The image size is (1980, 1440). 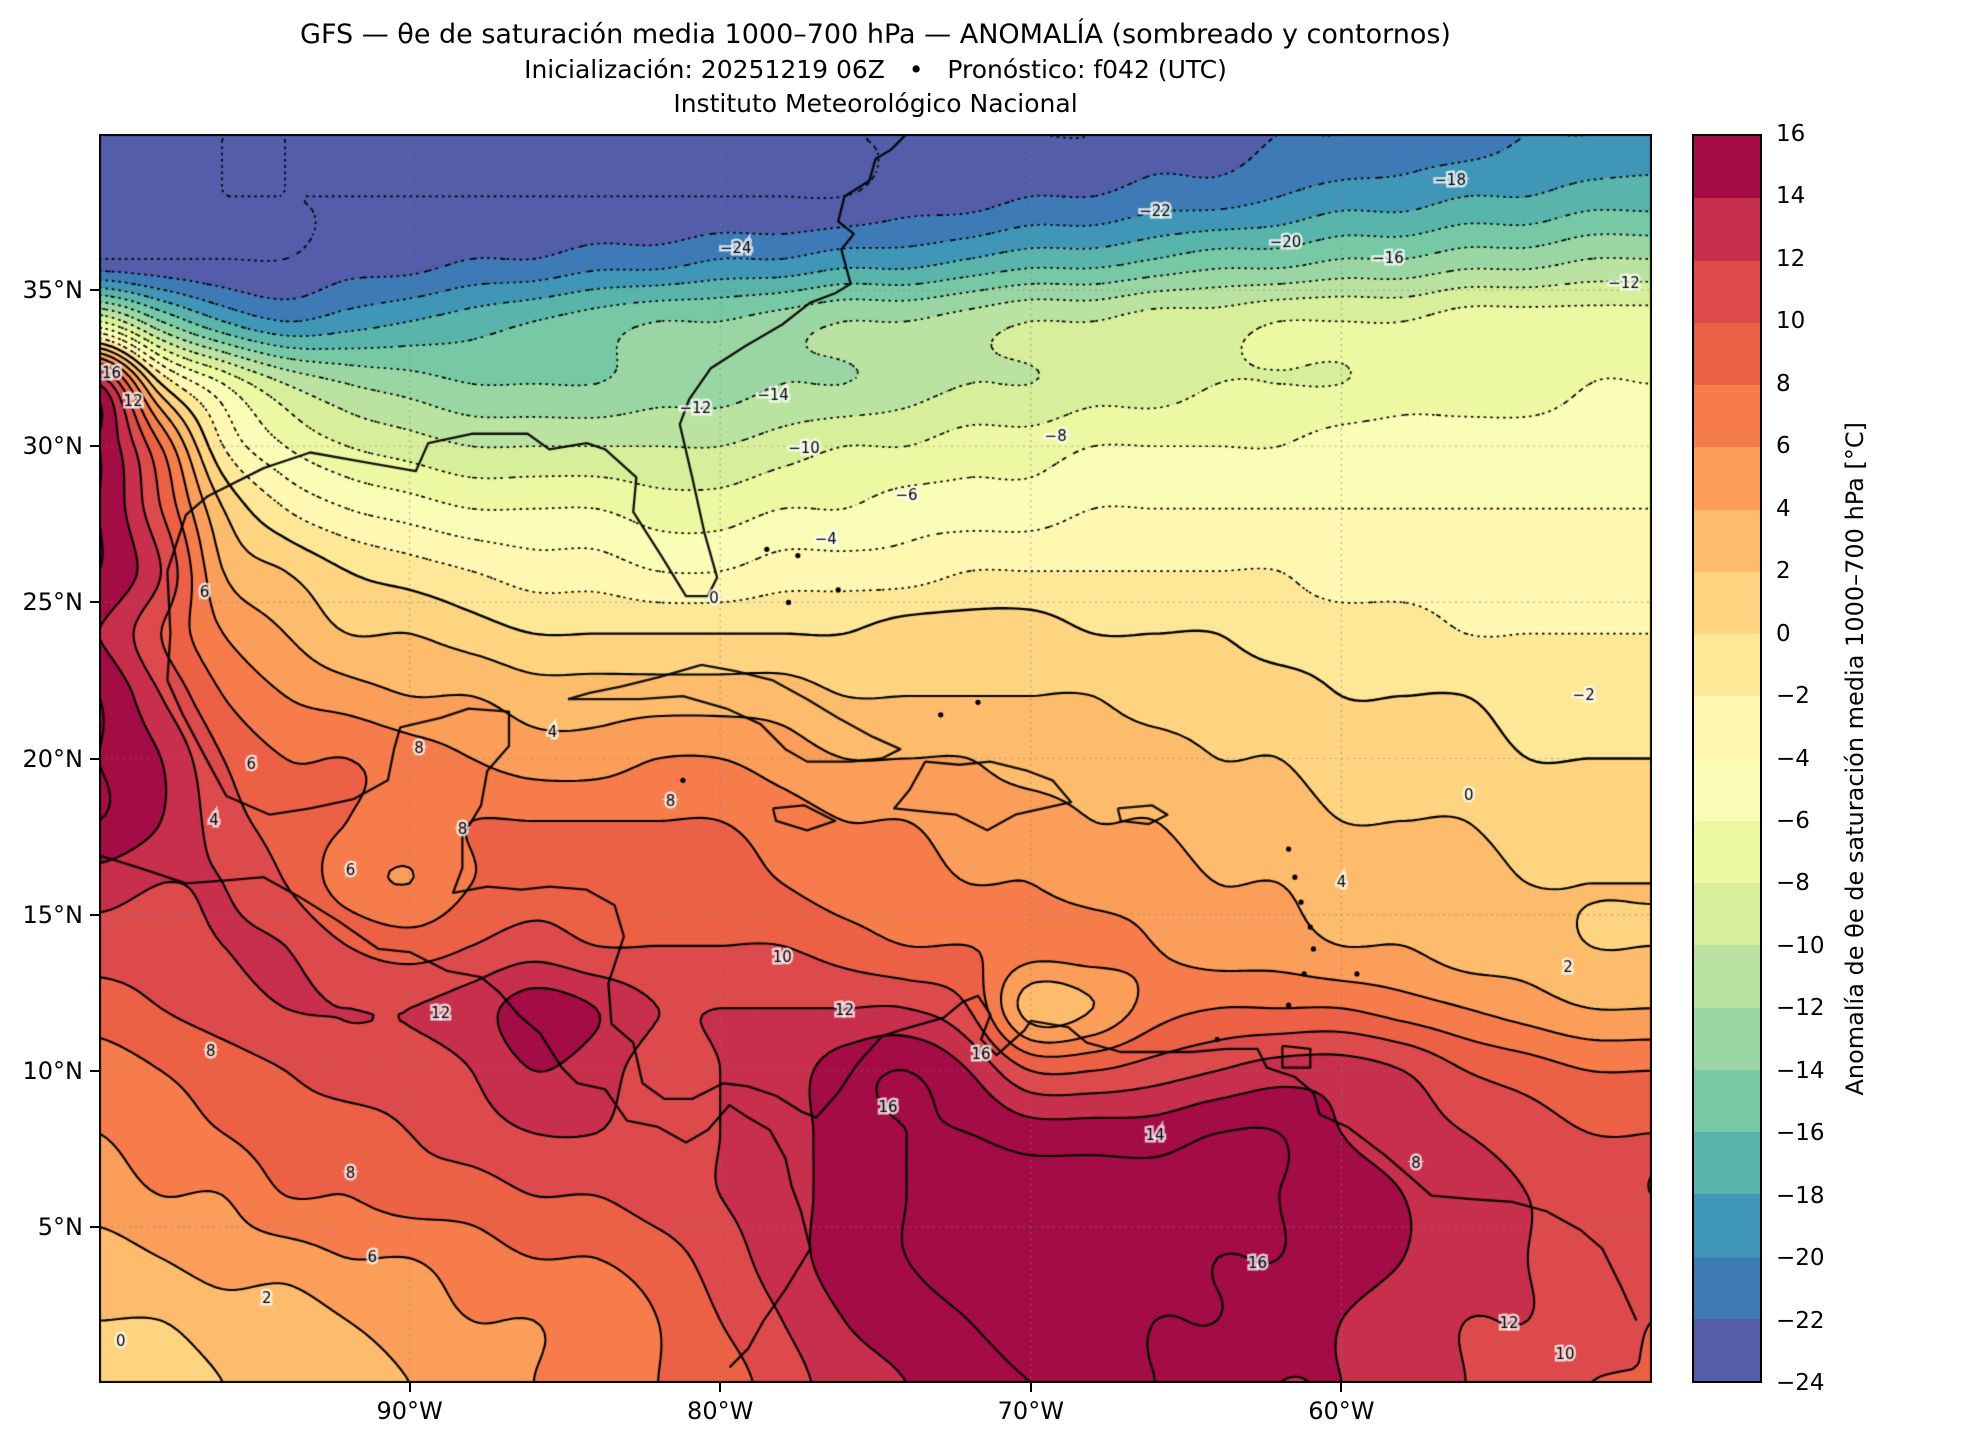 I want to click on colorbar-tick-label: −4, so click(x=1793, y=758).